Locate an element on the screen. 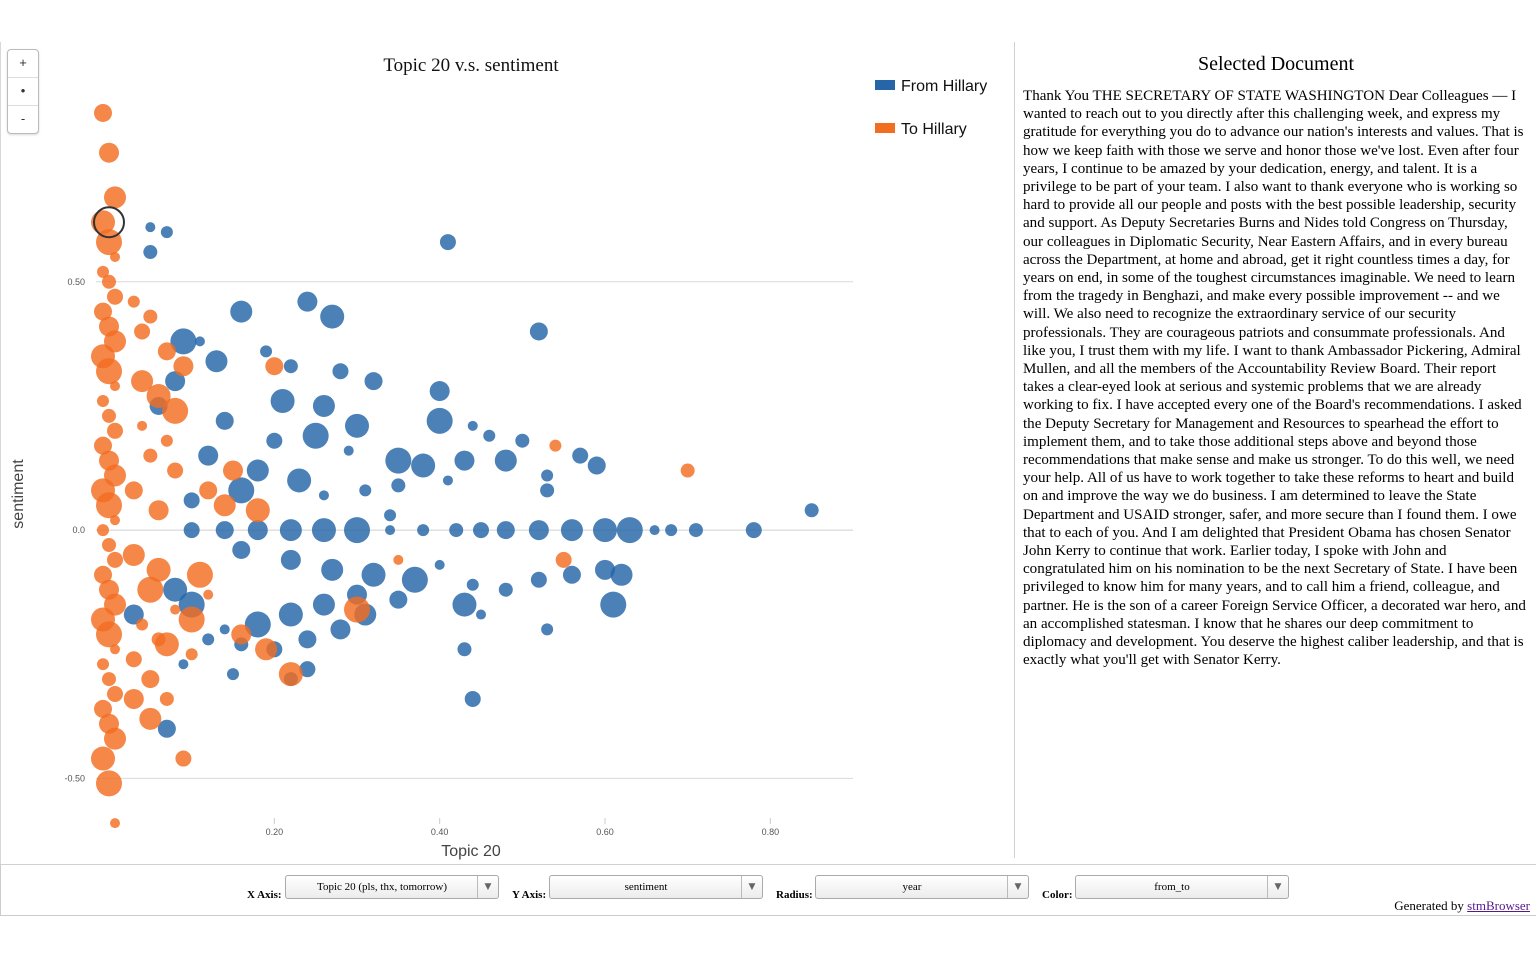 The image size is (1536, 960). y-axis-label: Y Axis: is located at coordinates (529, 895).